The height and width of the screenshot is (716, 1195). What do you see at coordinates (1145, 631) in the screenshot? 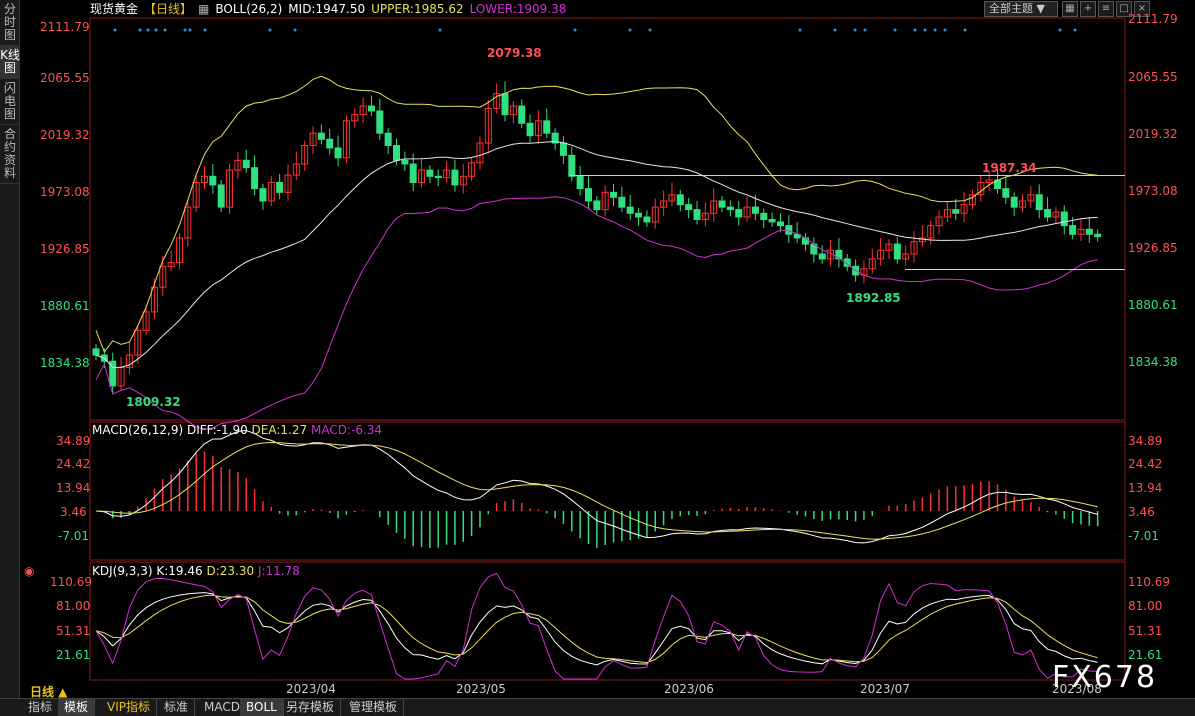
I see `kdj-tick: 51.31` at bounding box center [1145, 631].